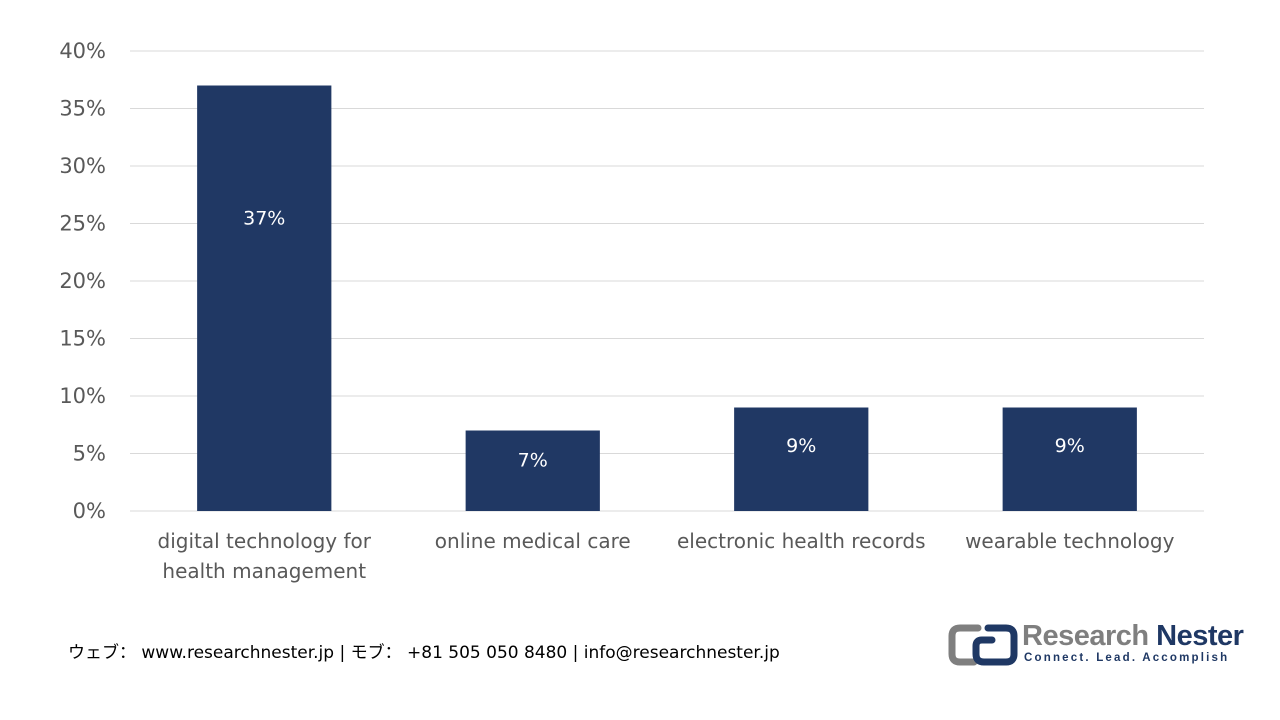  Describe the element at coordinates (1127, 658) in the screenshot. I see `logo-tagline: Connect. Lead. Accomplish` at that location.